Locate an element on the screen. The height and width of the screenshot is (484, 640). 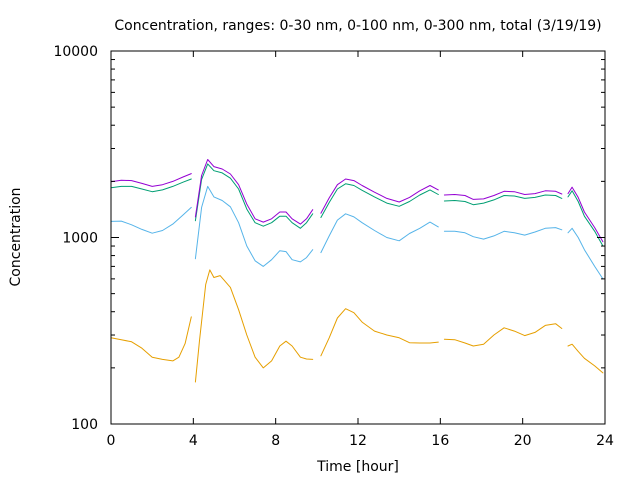
x-tick-label: 4 is located at coordinates (193, 441).